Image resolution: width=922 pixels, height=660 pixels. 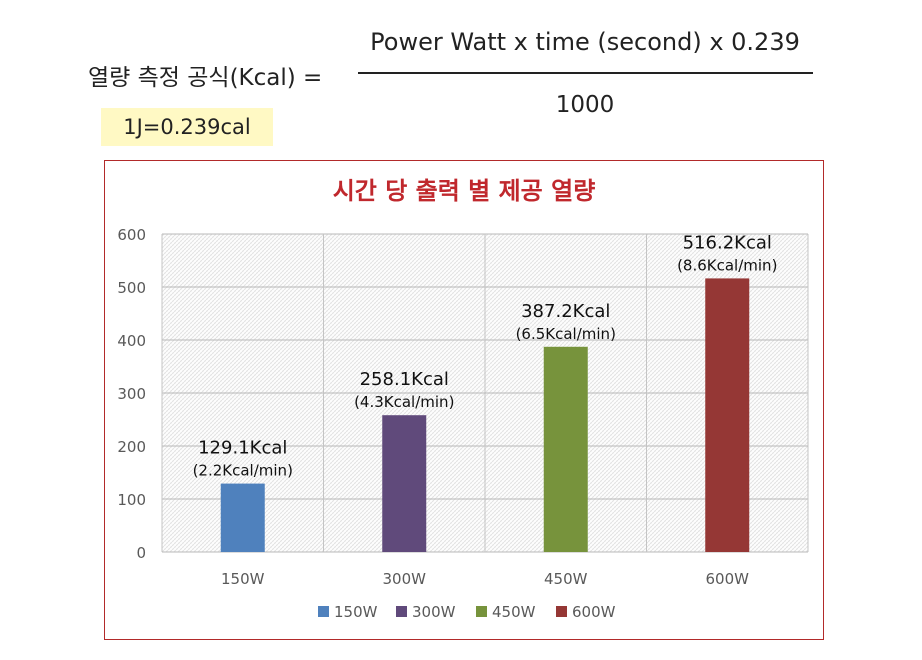 What do you see at coordinates (585, 73) in the screenshot?
I see `fraction-line` at bounding box center [585, 73].